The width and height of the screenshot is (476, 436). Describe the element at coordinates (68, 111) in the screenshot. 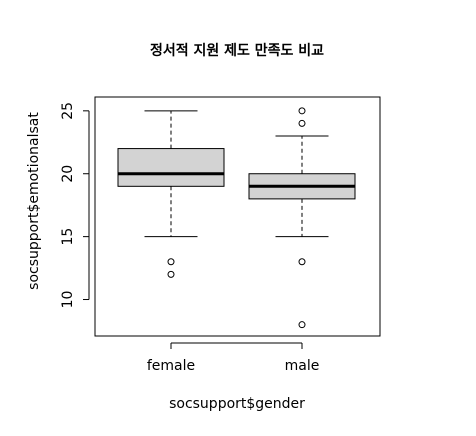

I see `y-tick-label: 25` at that location.